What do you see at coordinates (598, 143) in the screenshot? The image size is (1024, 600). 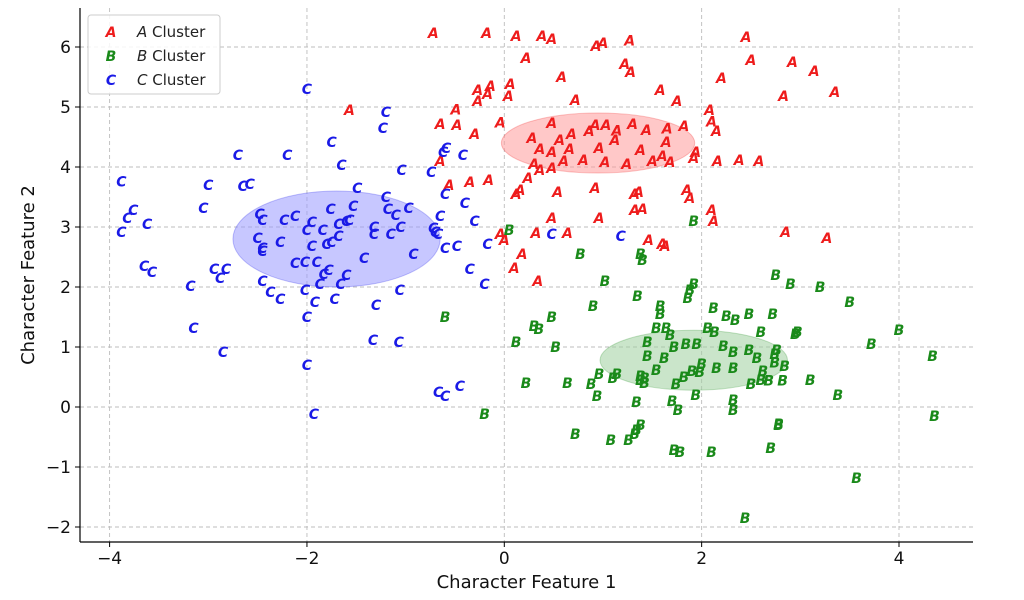 I see `a-cluster-ellipse` at bounding box center [598, 143].